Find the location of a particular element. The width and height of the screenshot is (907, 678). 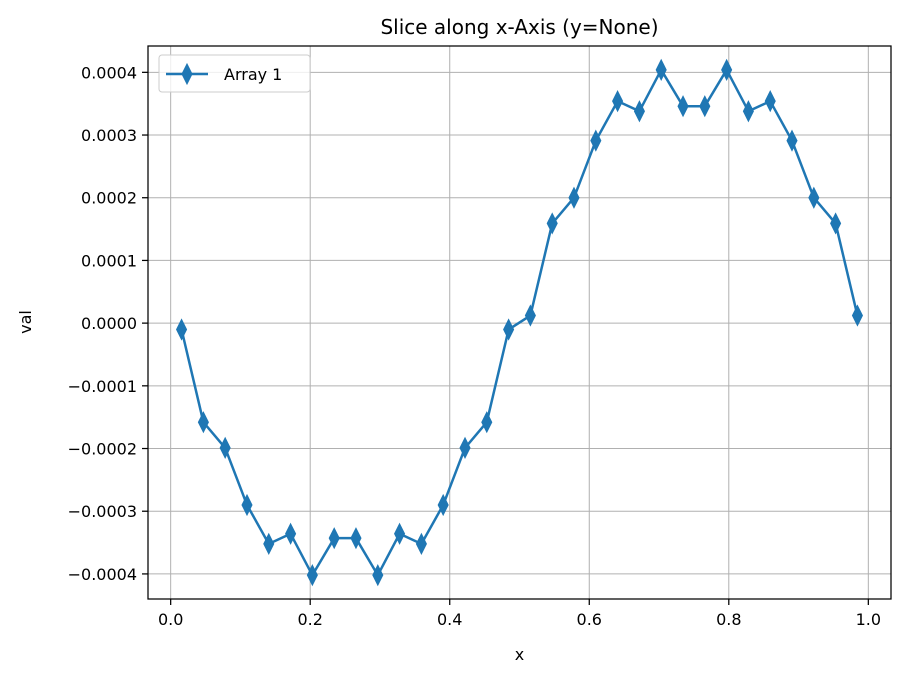

legend: Array 1 is located at coordinates (234, 73).